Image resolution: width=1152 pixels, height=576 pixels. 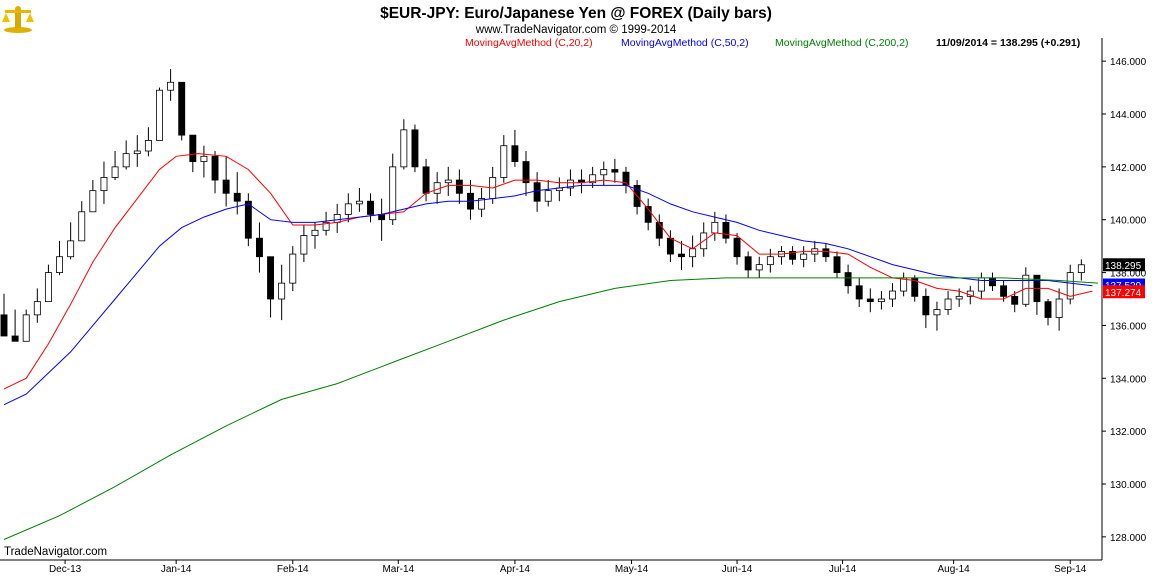 What do you see at coordinates (1128, 274) in the screenshot?
I see `y-tick-label: 138.000` at bounding box center [1128, 274].